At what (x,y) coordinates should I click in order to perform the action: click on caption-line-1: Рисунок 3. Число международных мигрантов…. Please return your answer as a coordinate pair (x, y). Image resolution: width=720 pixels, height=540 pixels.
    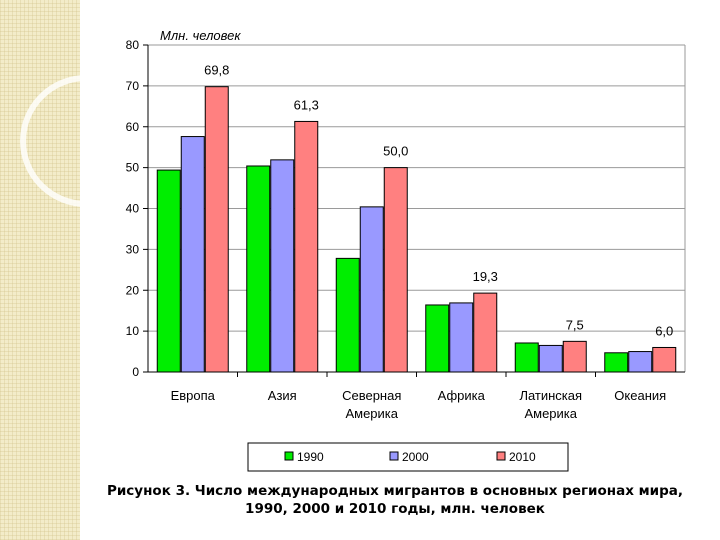
    Looking at the image, I should click on (395, 491).